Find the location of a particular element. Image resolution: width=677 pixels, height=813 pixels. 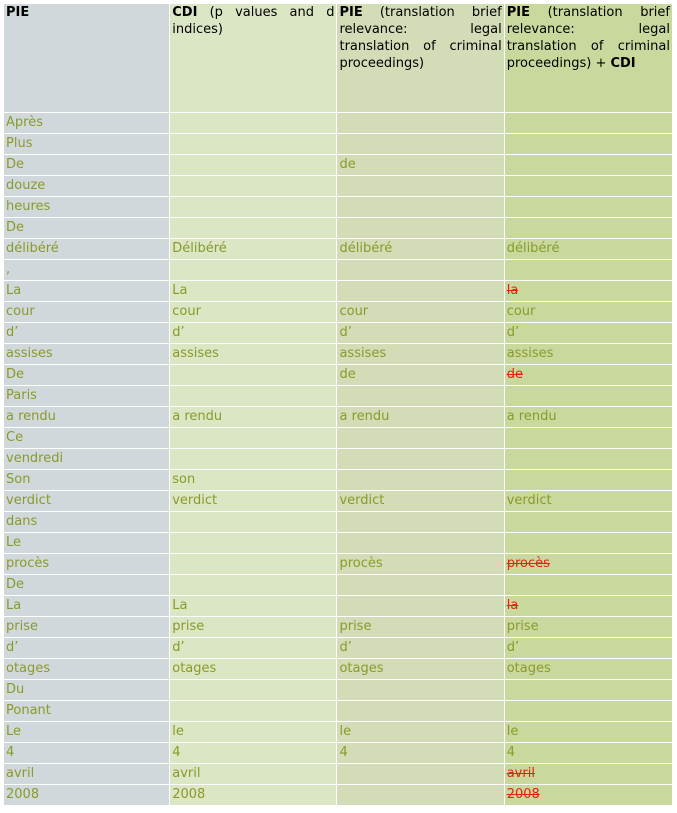

cell-cdi: 4 is located at coordinates (253, 753).